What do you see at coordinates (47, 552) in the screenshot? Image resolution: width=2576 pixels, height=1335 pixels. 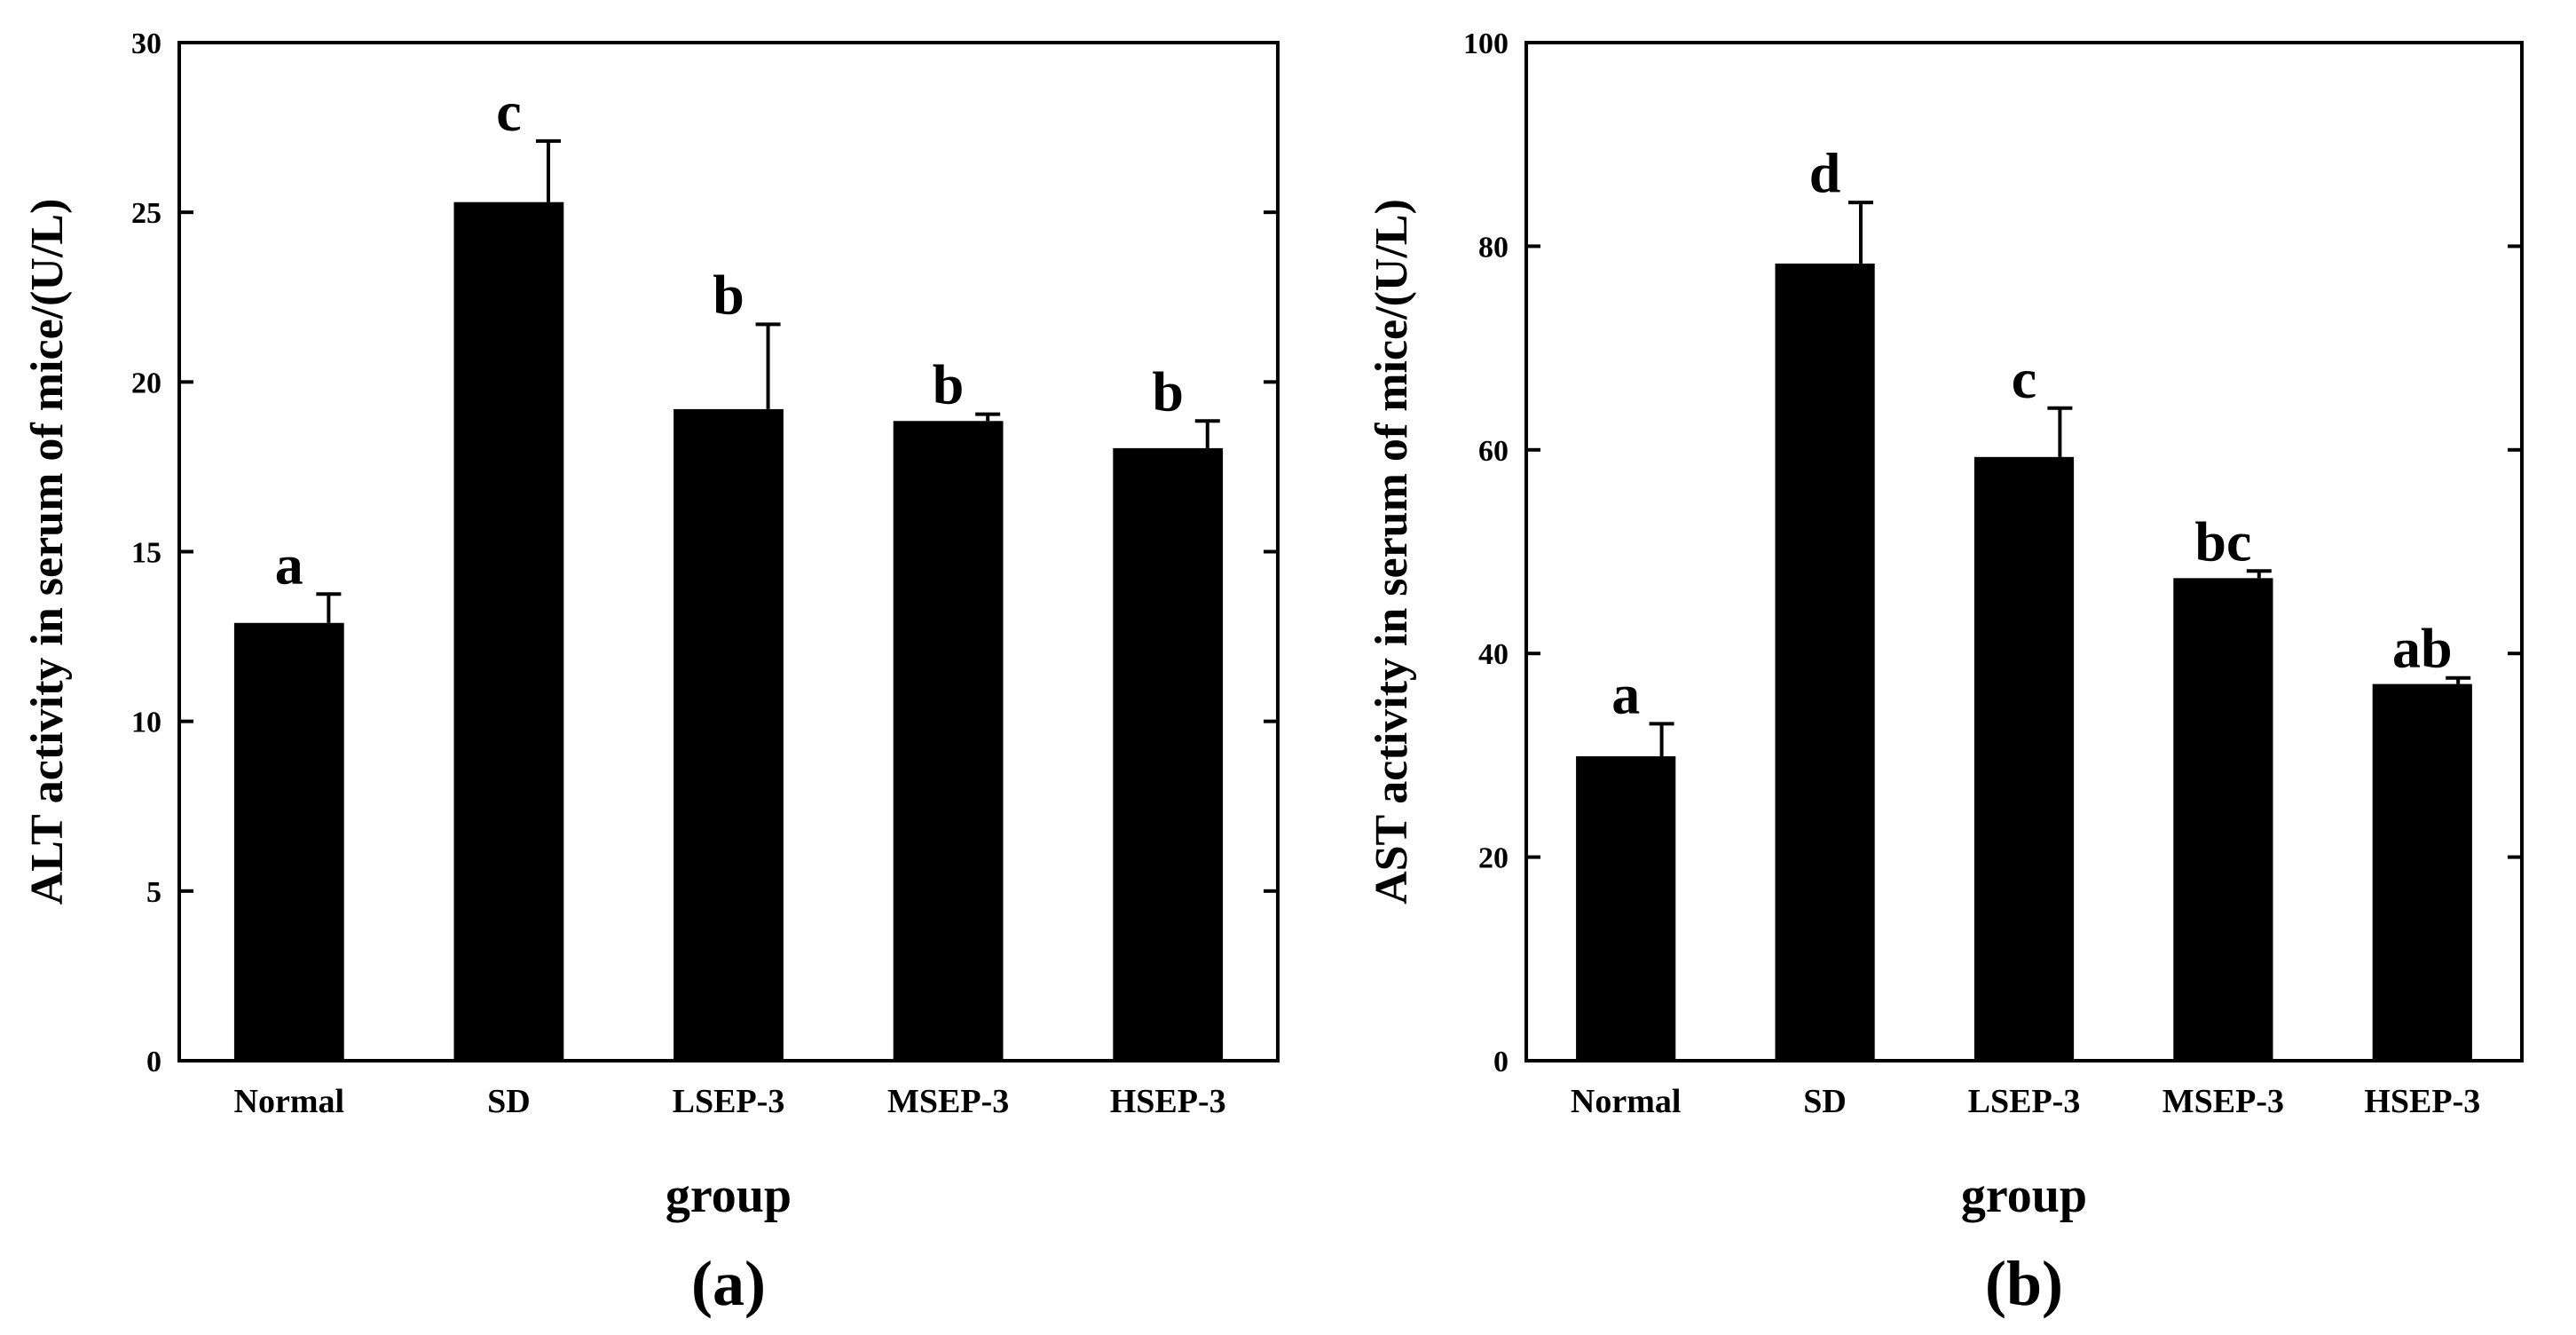 I see `y-axis-title: ALT activity in serum of mice/(U/L)` at bounding box center [47, 552].